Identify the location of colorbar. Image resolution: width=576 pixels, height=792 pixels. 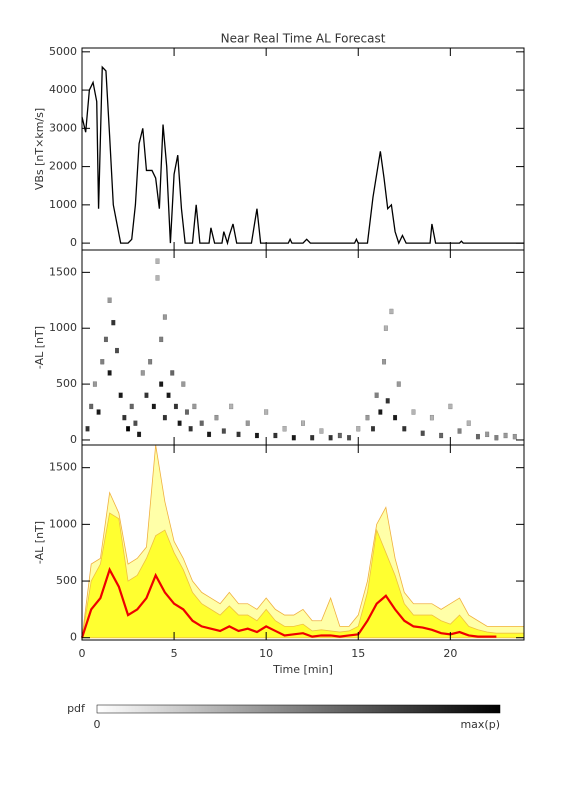
(298, 709).